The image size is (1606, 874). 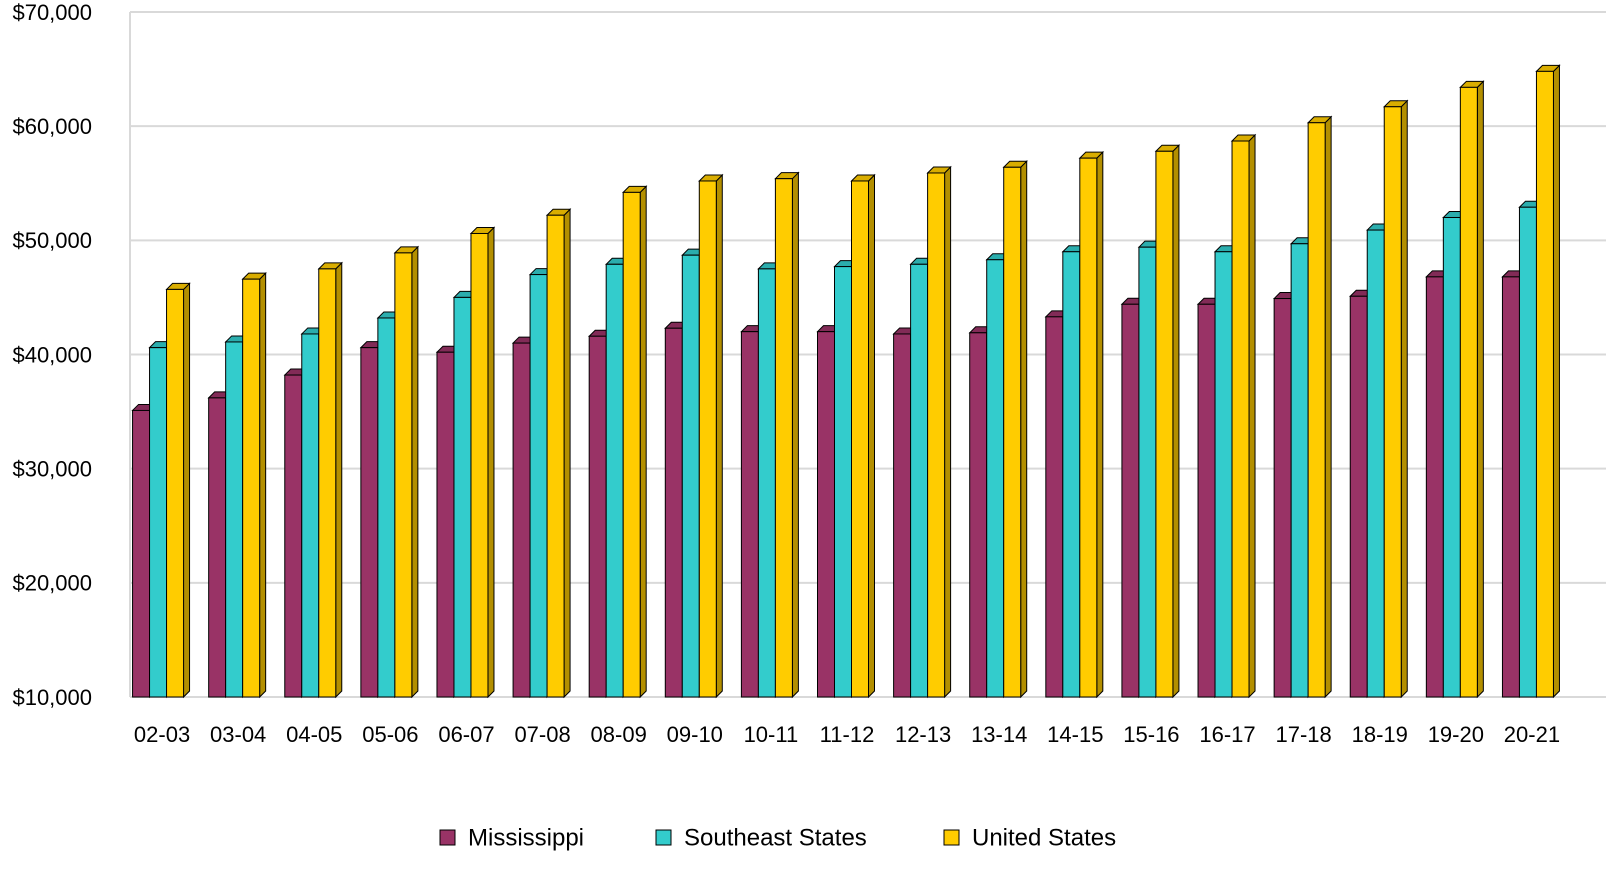 What do you see at coordinates (162, 734) in the screenshot?
I see `x-tick-label: 02-03` at bounding box center [162, 734].